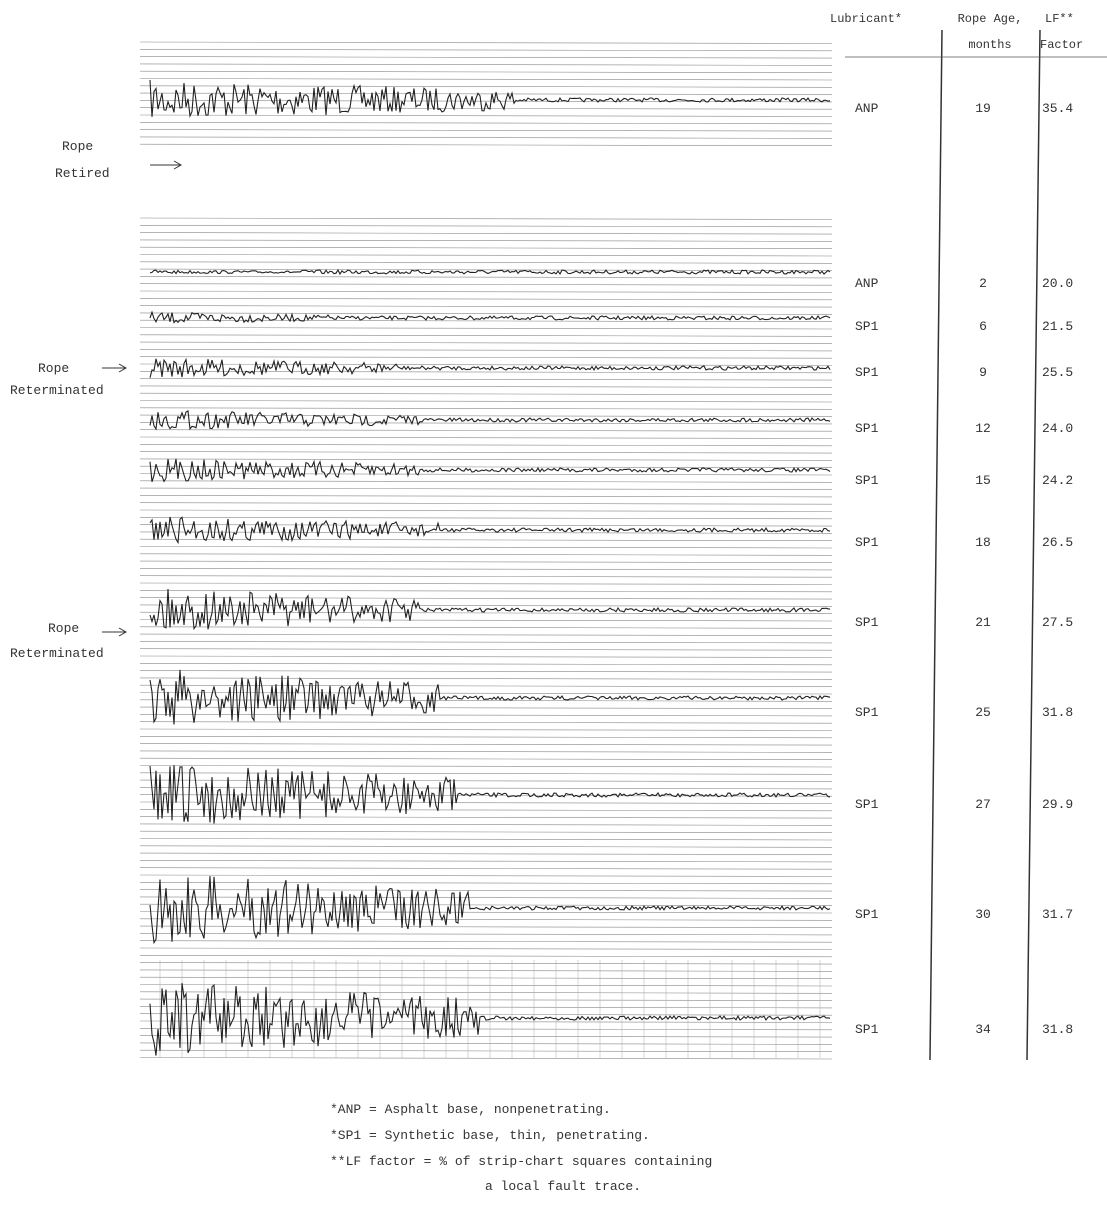 This screenshot has height=1216, width=1107. Describe the element at coordinates (983, 622) in the screenshot. I see `rope-age: 21` at that location.